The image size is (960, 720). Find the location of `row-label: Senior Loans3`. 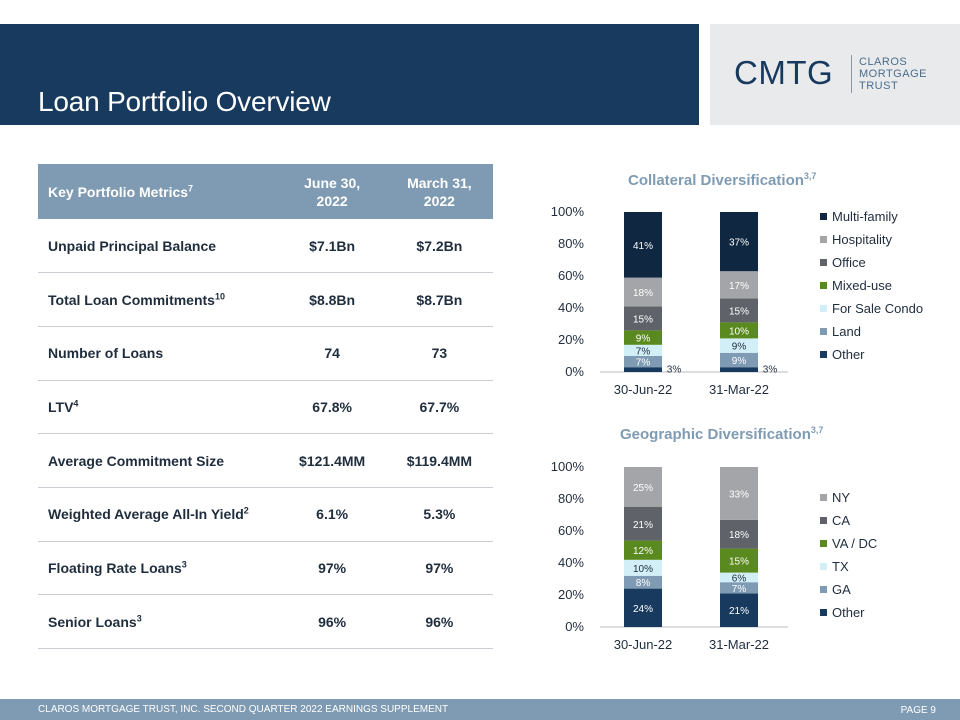

row-label: Senior Loans3 is located at coordinates (158, 621).